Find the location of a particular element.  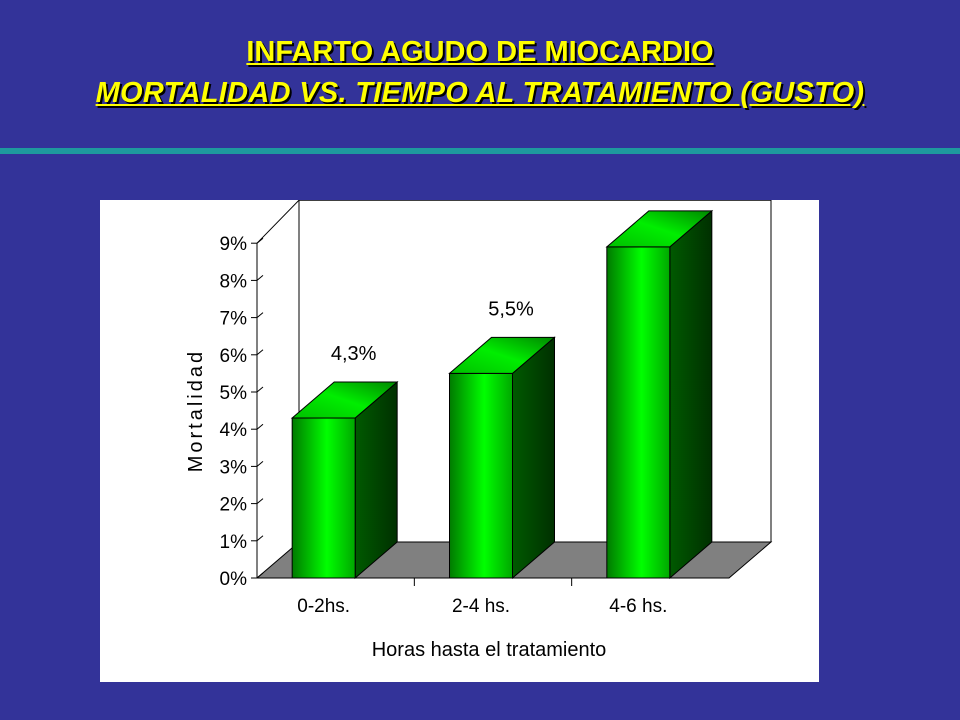

data-labels: 4,3%5,5%8,9% is located at coordinates (432, 331).